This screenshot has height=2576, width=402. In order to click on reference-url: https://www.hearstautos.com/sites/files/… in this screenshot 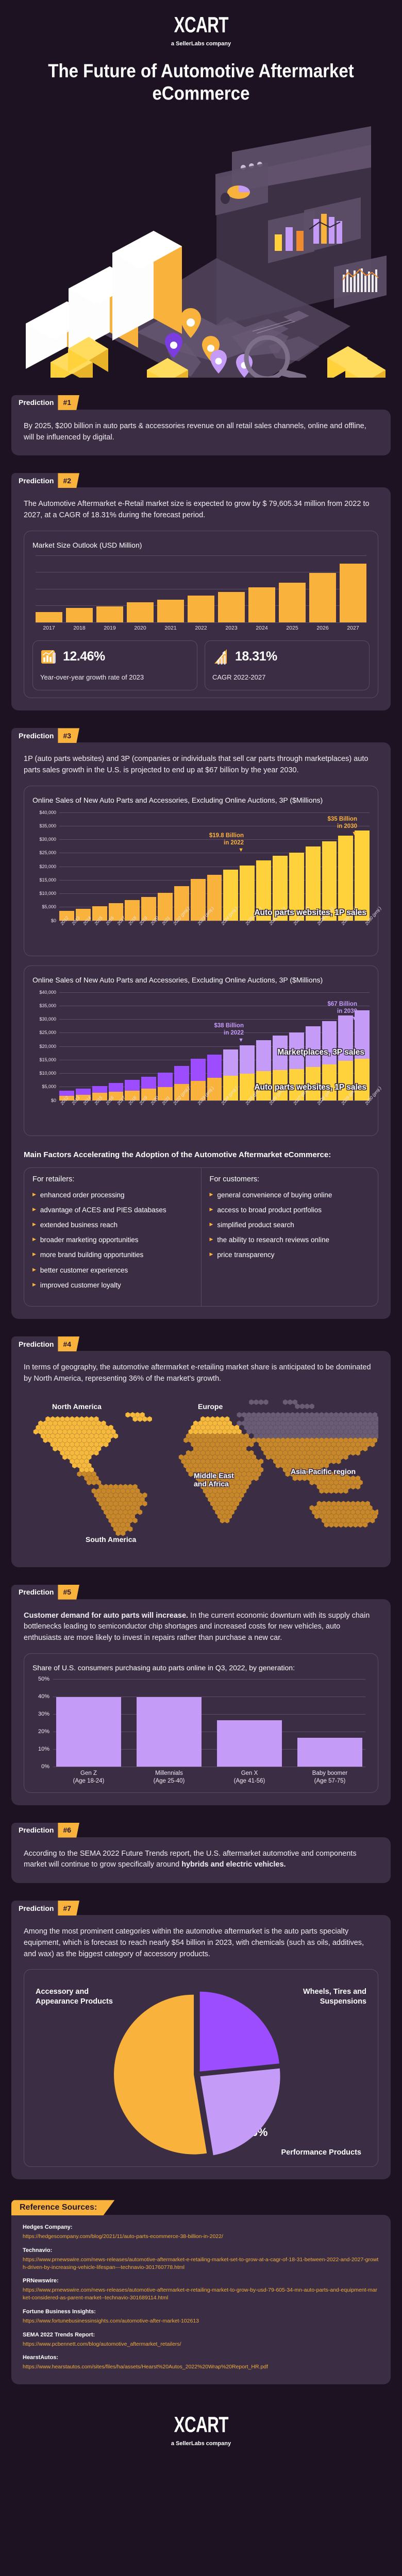, I will do `click(146, 2367)`.